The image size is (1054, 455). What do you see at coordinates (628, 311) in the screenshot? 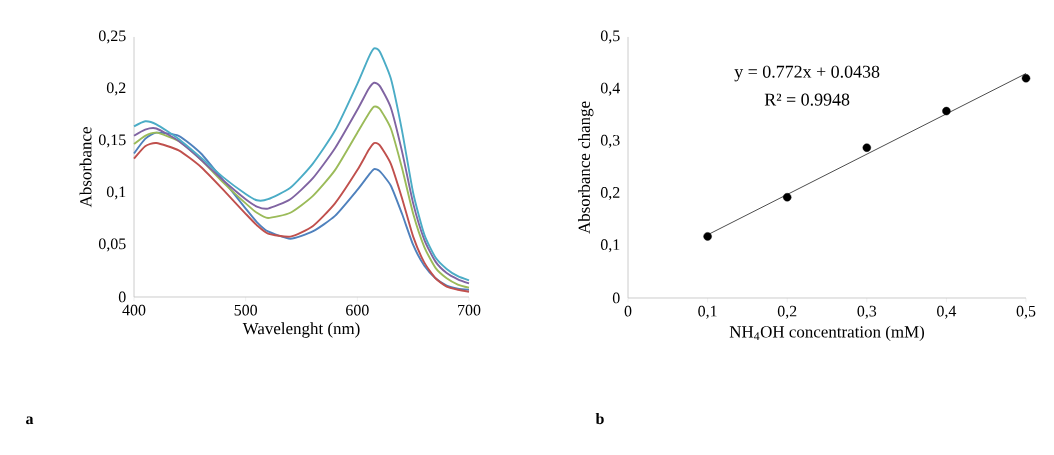
I see `x-tick-label: 0` at bounding box center [628, 311].